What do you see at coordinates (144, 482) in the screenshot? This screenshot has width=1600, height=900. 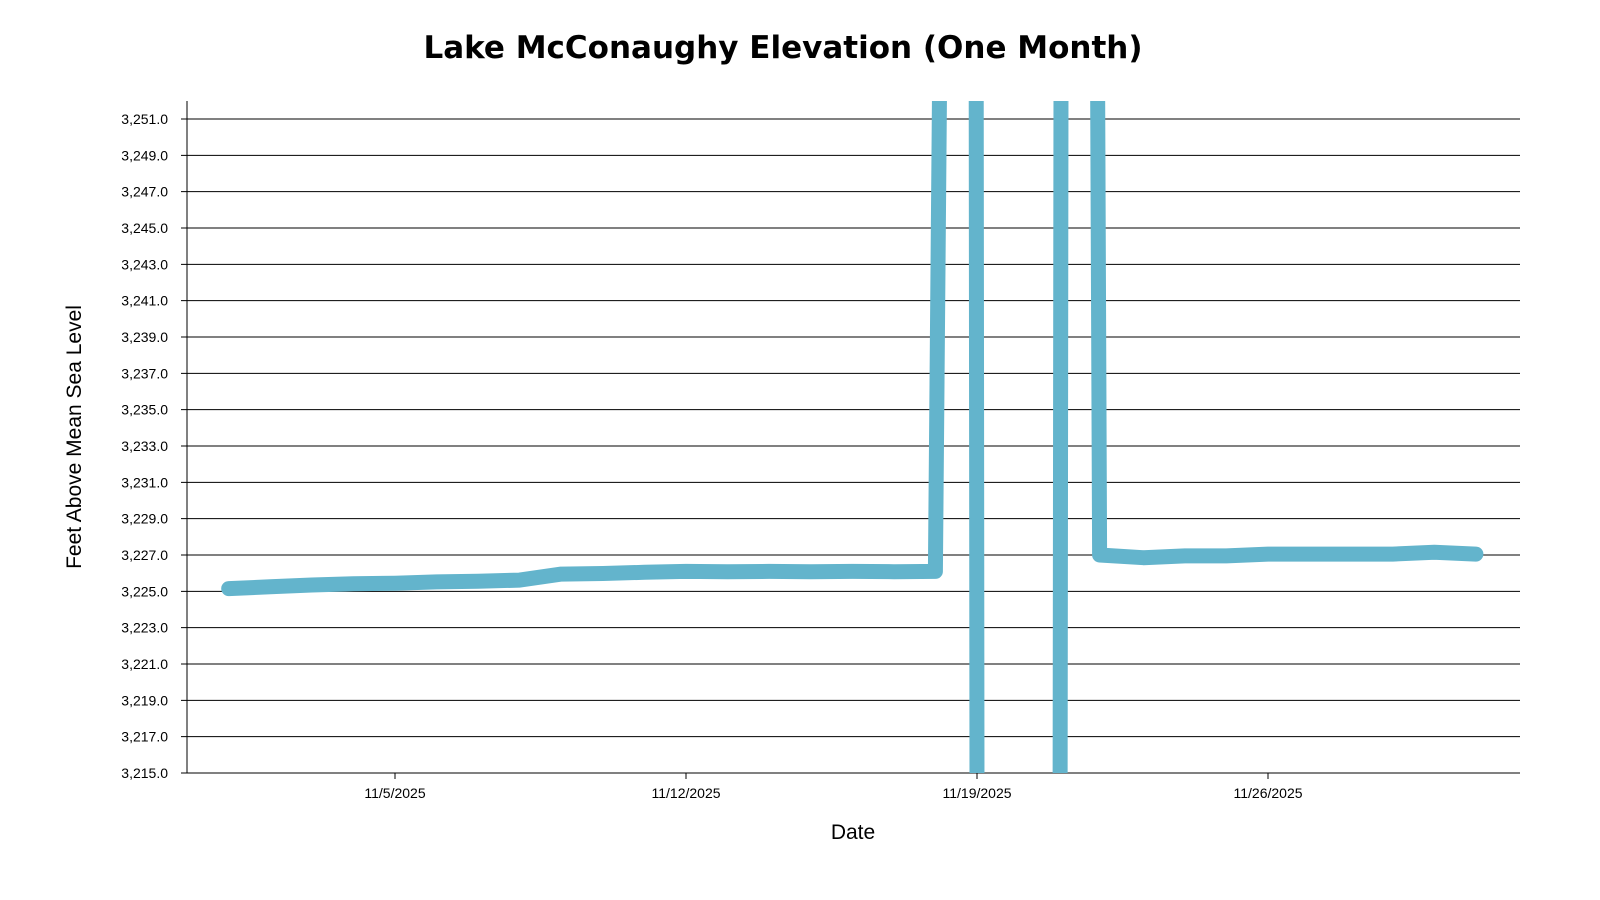 I see `y-tick-label: 3,231.0` at bounding box center [144, 482].